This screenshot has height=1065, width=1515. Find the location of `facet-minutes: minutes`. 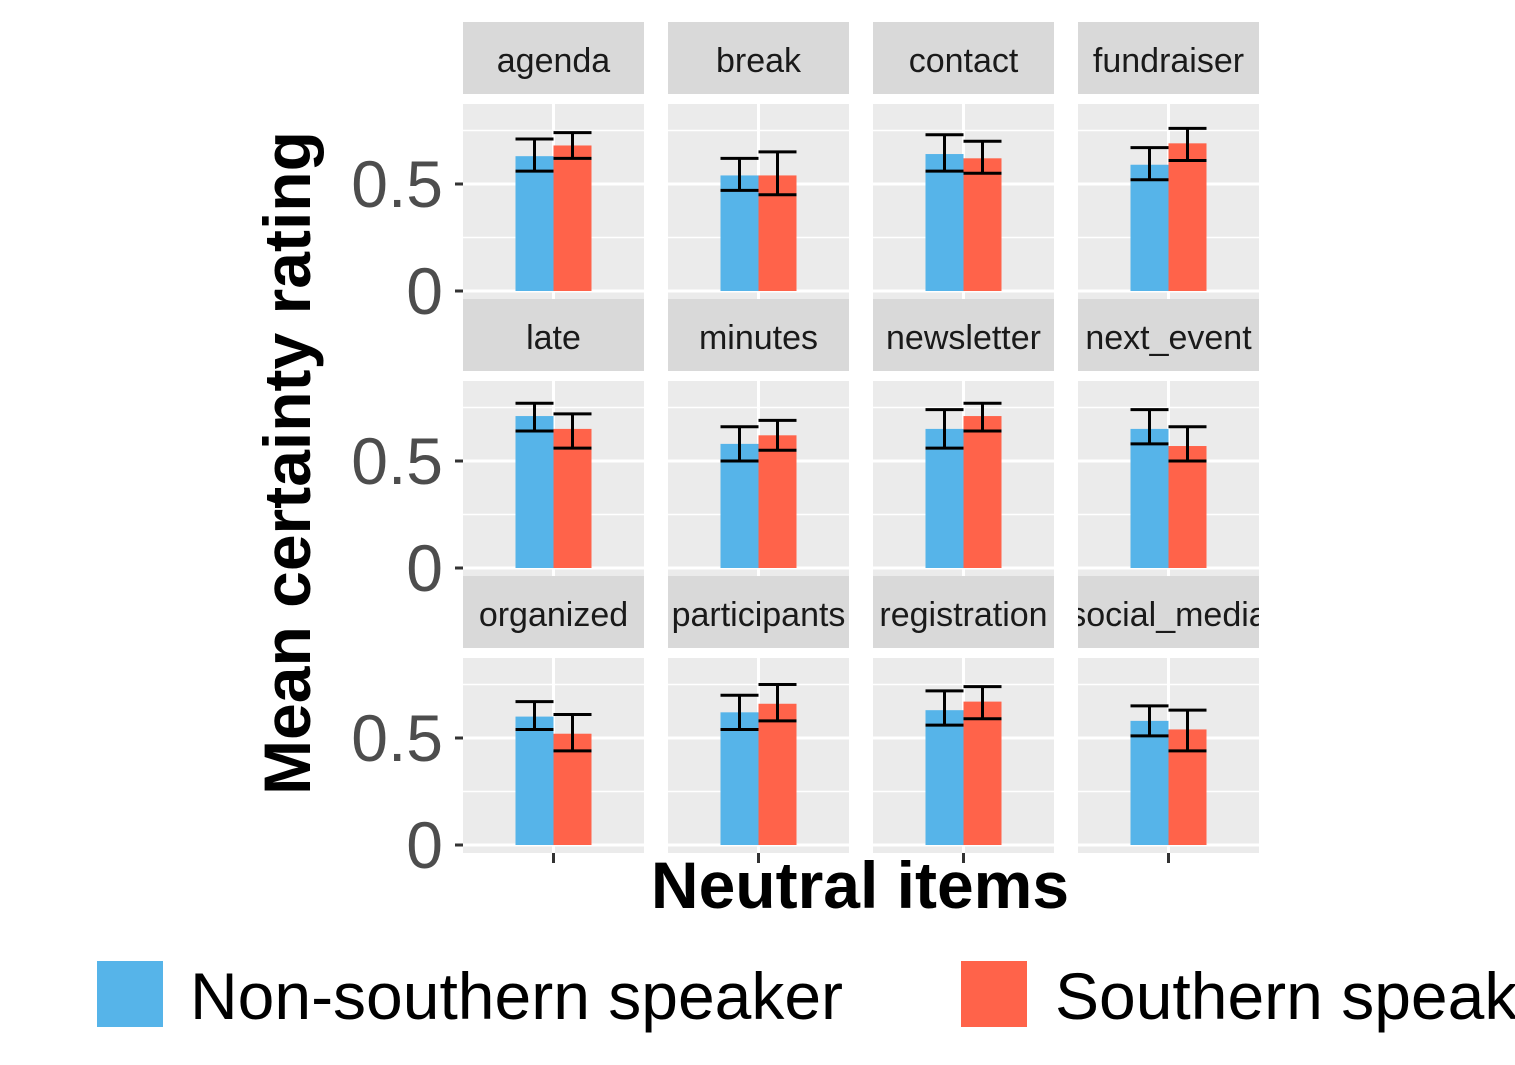

facet-minutes: minutes is located at coordinates (758, 437).